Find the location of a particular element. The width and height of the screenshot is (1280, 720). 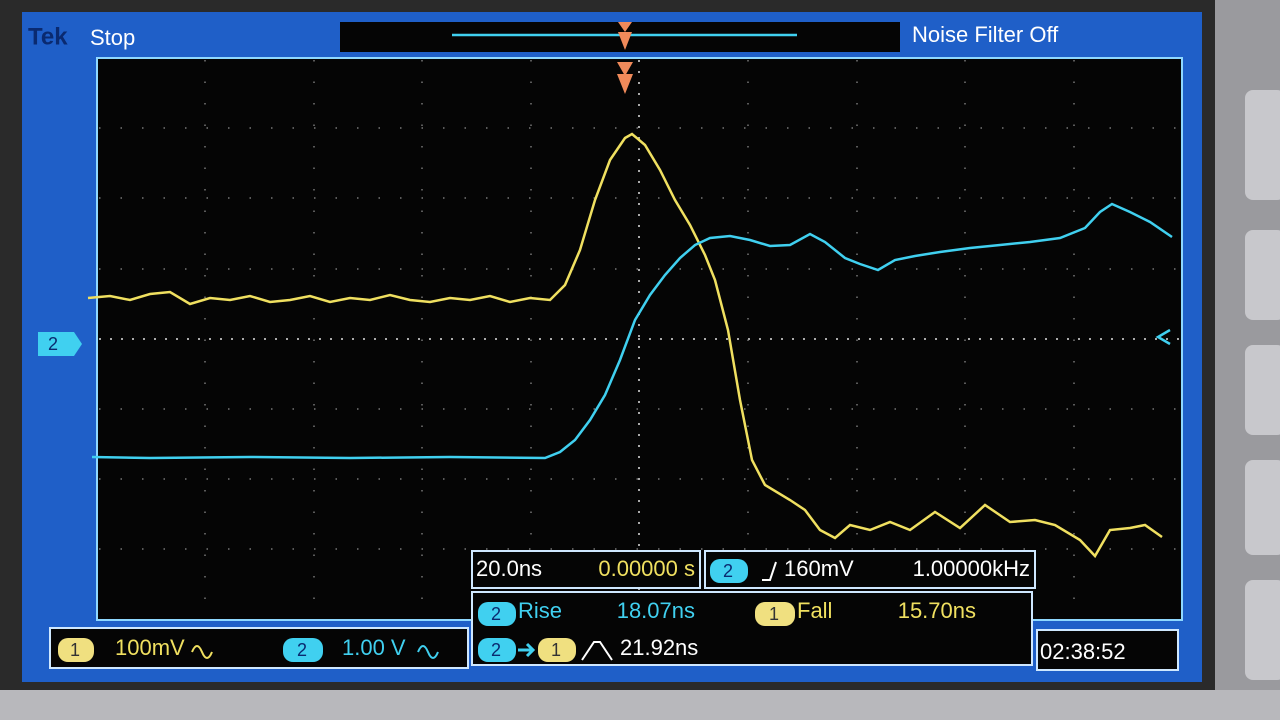

ch1-badge is located at coordinates (76, 650).